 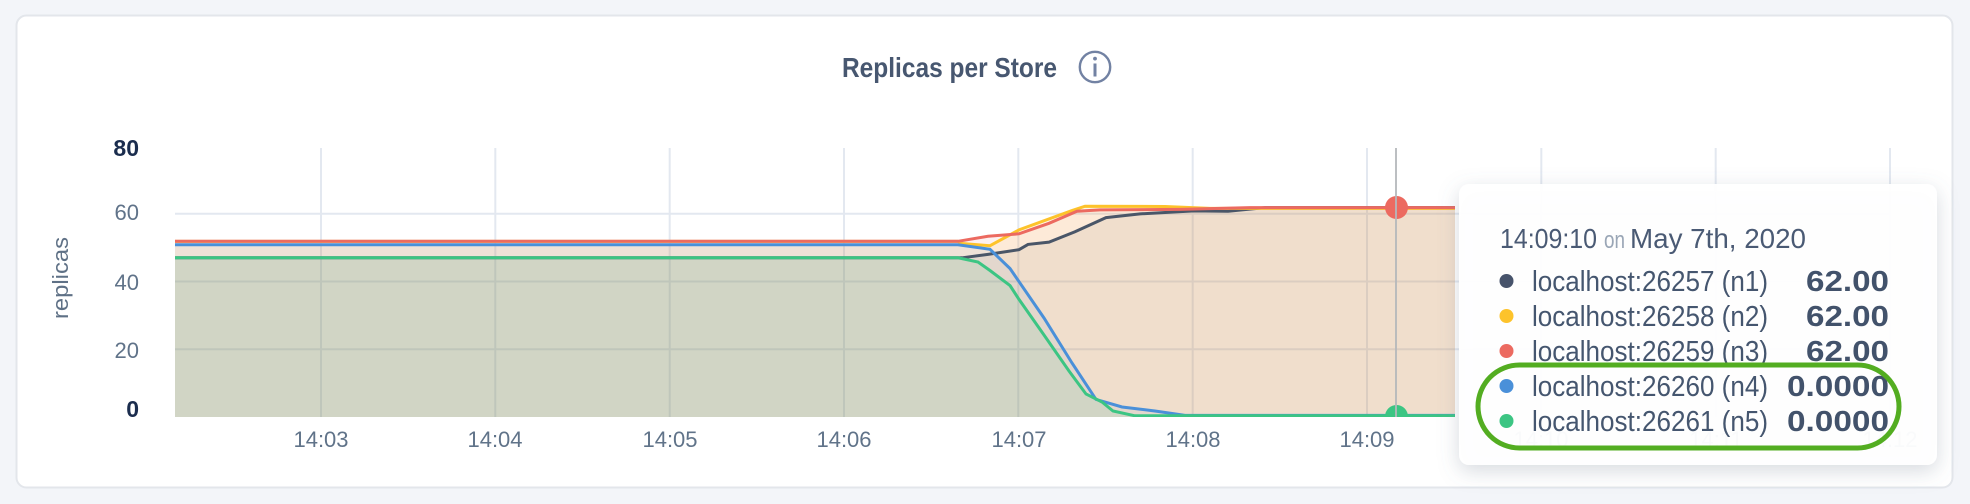 I want to click on svg-text: 0, so click(x=132, y=409).